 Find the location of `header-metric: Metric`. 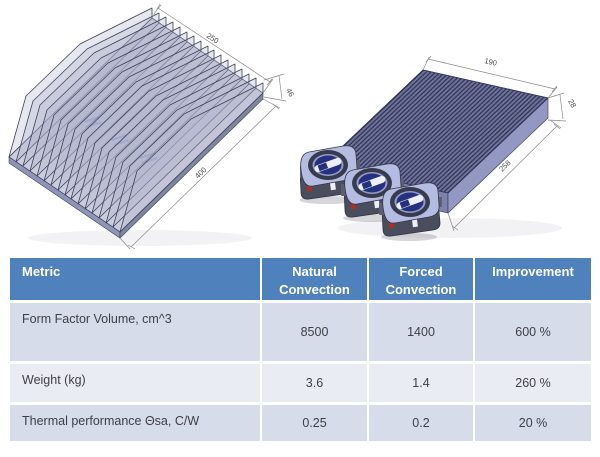

header-metric: Metric is located at coordinates (135, 279).